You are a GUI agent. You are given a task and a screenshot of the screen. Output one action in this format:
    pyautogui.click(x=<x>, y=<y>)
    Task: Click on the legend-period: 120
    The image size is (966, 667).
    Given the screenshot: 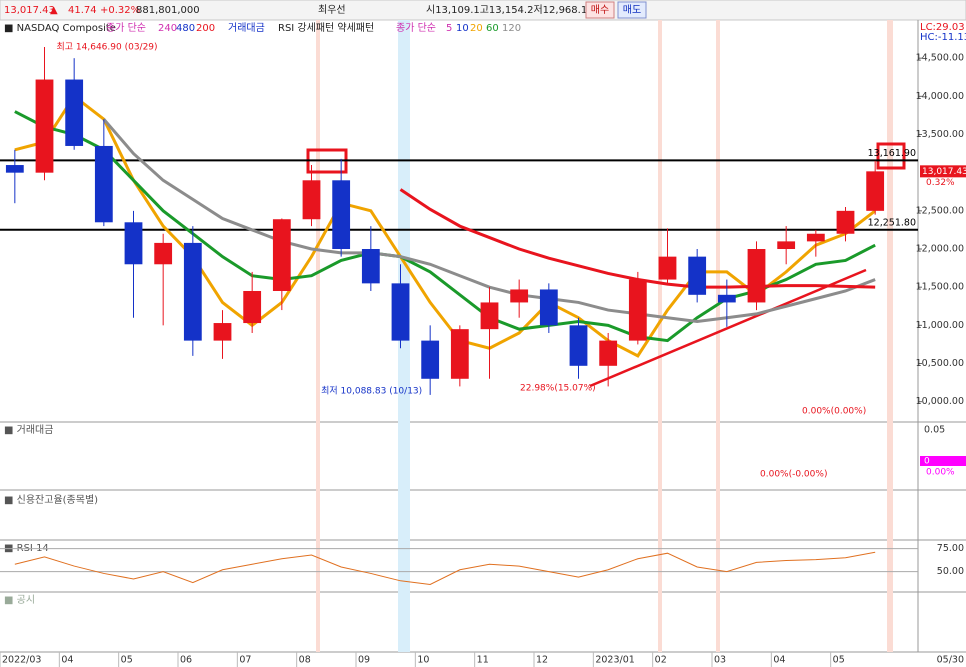 What is the action you would take?
    pyautogui.click(x=511, y=28)
    